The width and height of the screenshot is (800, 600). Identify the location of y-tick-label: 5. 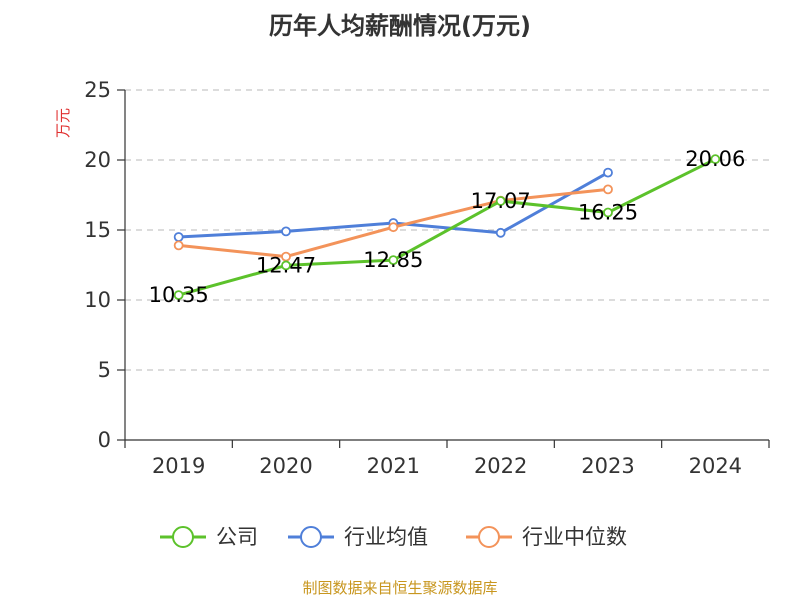
(104, 370).